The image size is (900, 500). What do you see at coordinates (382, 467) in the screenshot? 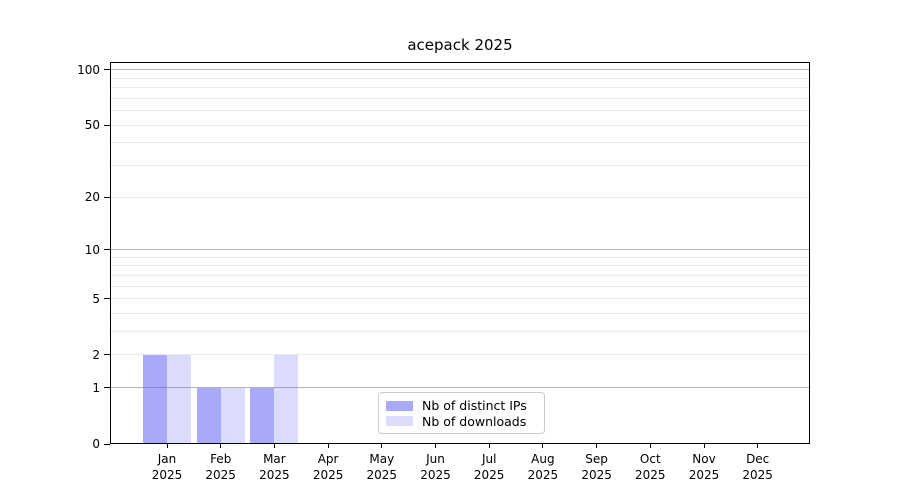
I see `x-tick-label: May 2025` at bounding box center [382, 467].